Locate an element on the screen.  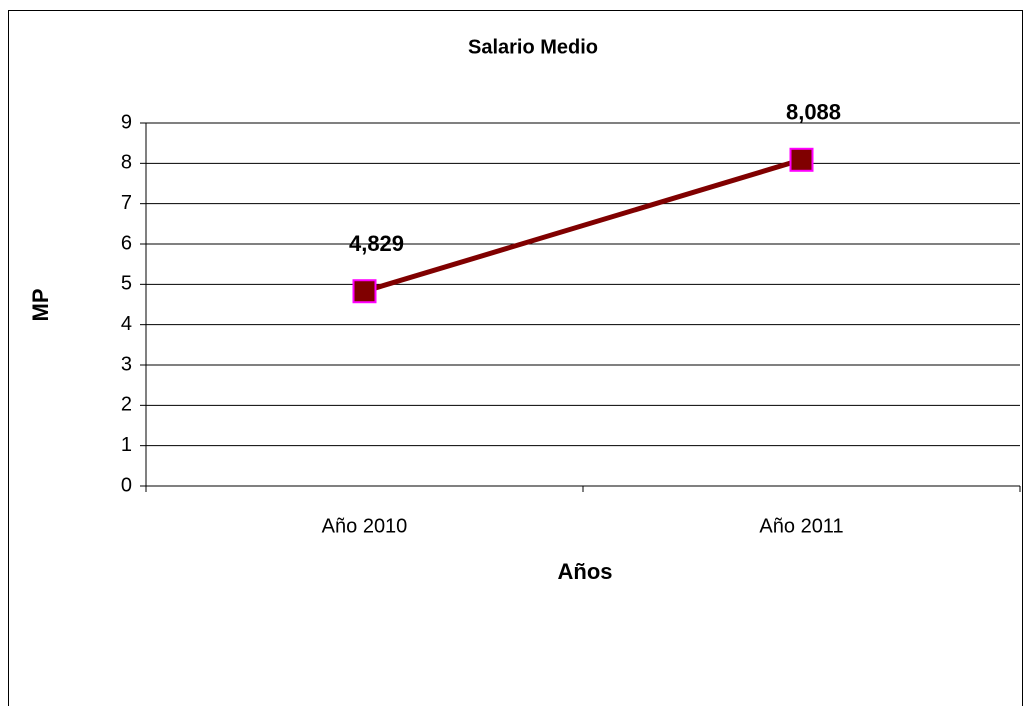
y-tick-label: 5 is located at coordinates (126, 284).